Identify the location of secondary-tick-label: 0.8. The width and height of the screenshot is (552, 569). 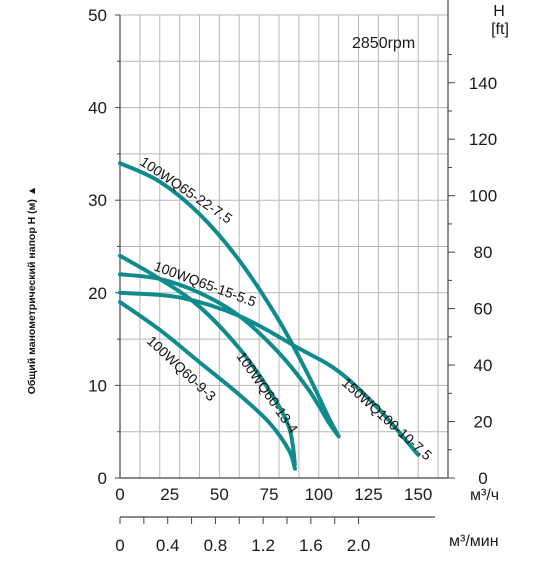
(216, 545).